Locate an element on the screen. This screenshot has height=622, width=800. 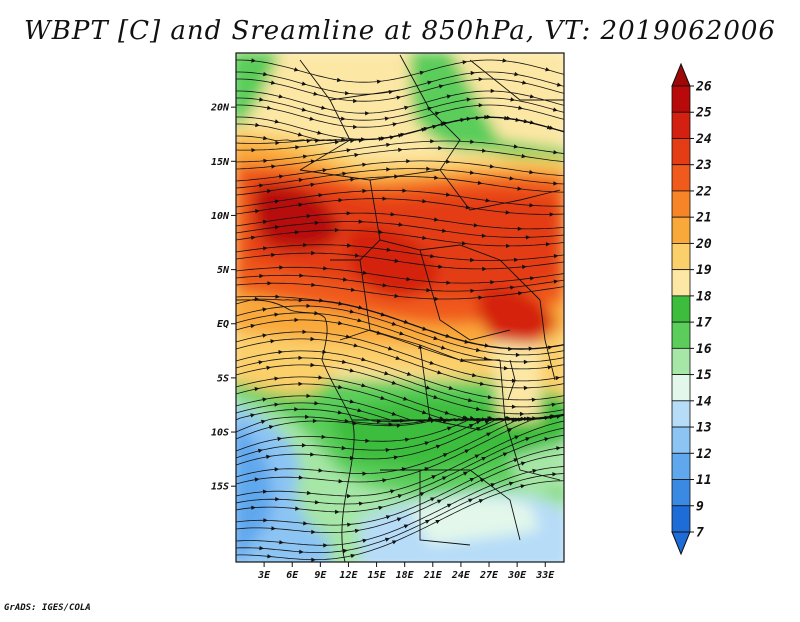
latitude-axis: 20N 15N 10N 5N EQ 5S 10S 15S is located at coordinates (223, 298).